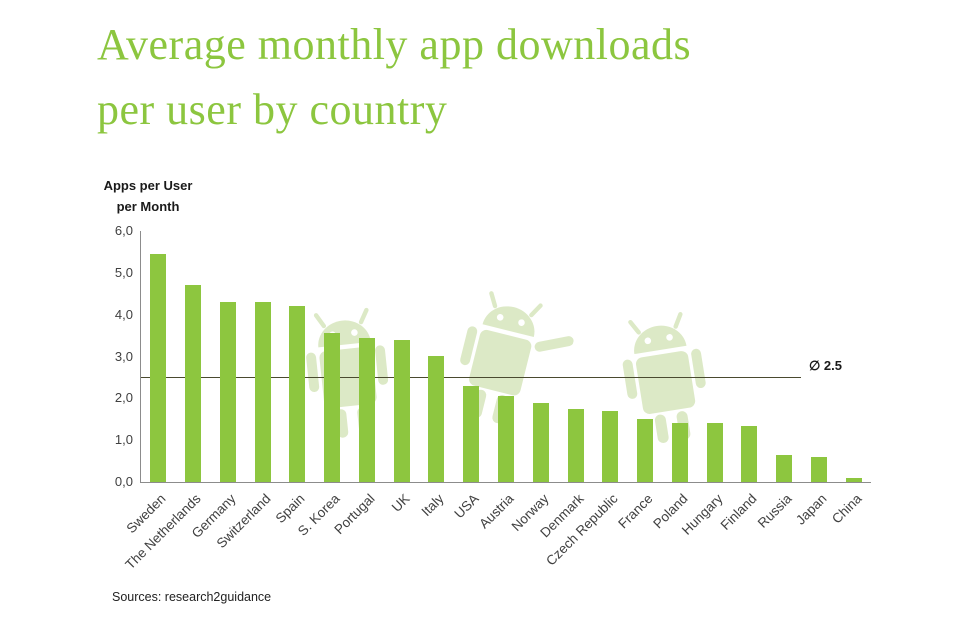 This screenshot has width=960, height=630. What do you see at coordinates (123, 398) in the screenshot?
I see `y-tick-label: 2,0` at bounding box center [123, 398].